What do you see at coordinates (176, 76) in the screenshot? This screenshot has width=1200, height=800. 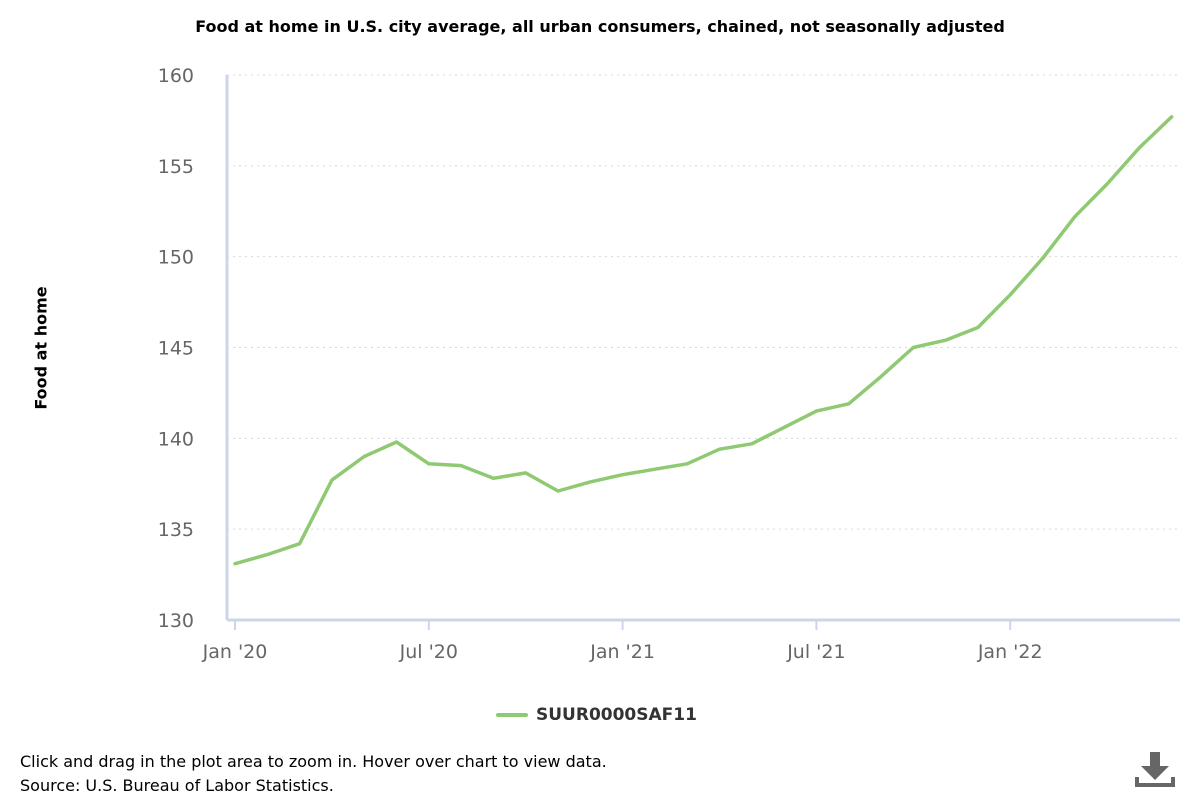 I see `y-tick-label: 160` at bounding box center [176, 76].